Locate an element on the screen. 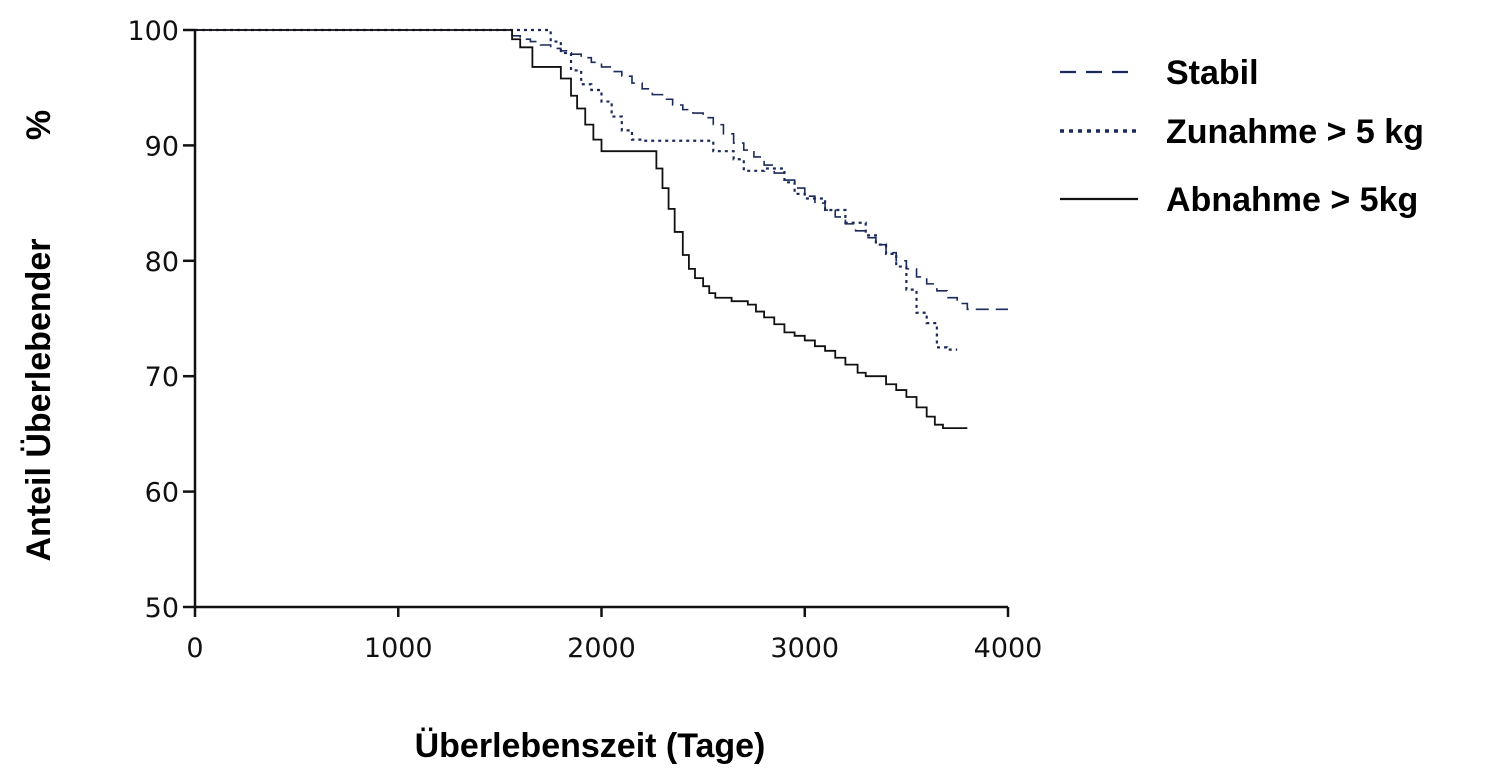  legend-label: Zunahme > 5 kg is located at coordinates (1295, 132).